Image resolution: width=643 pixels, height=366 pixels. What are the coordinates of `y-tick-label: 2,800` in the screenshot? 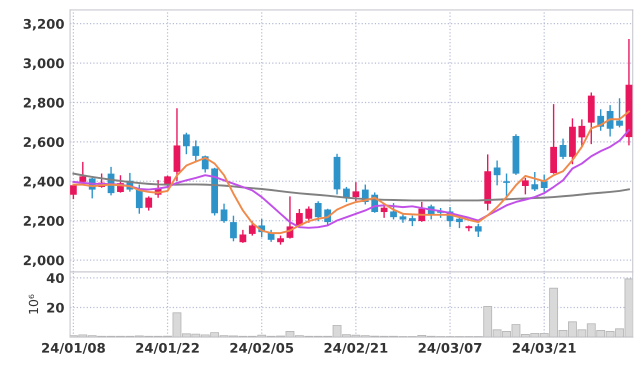 It's located at (44, 104).